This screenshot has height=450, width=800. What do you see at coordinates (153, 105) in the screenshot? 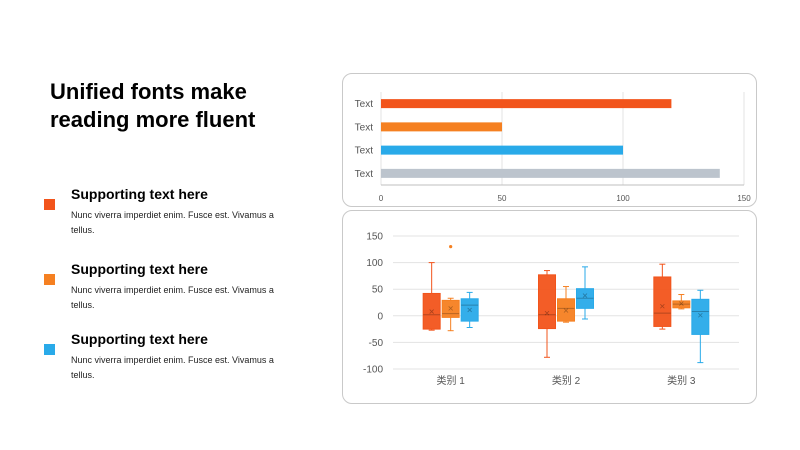
I see `slide-title: Unified fonts make reading more fluent` at bounding box center [153, 105].